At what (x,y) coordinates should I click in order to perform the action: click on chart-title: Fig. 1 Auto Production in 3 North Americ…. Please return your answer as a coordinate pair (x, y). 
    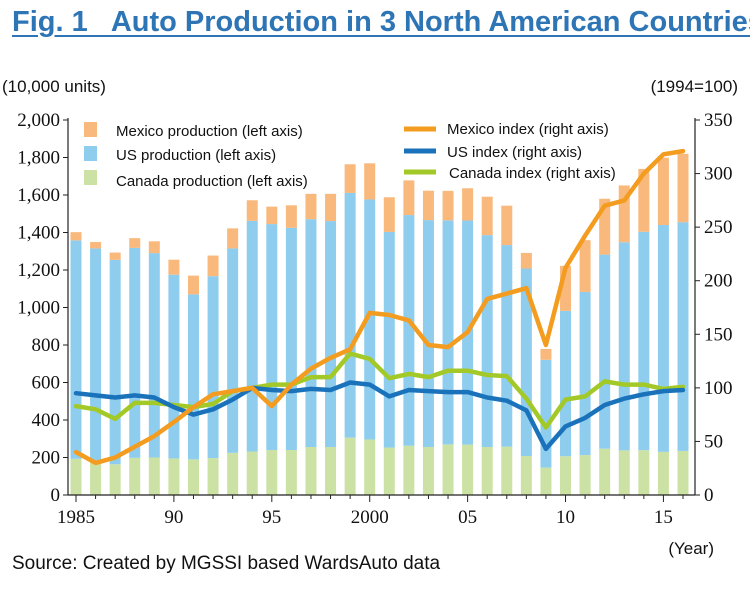
    Looking at the image, I should click on (381, 22).